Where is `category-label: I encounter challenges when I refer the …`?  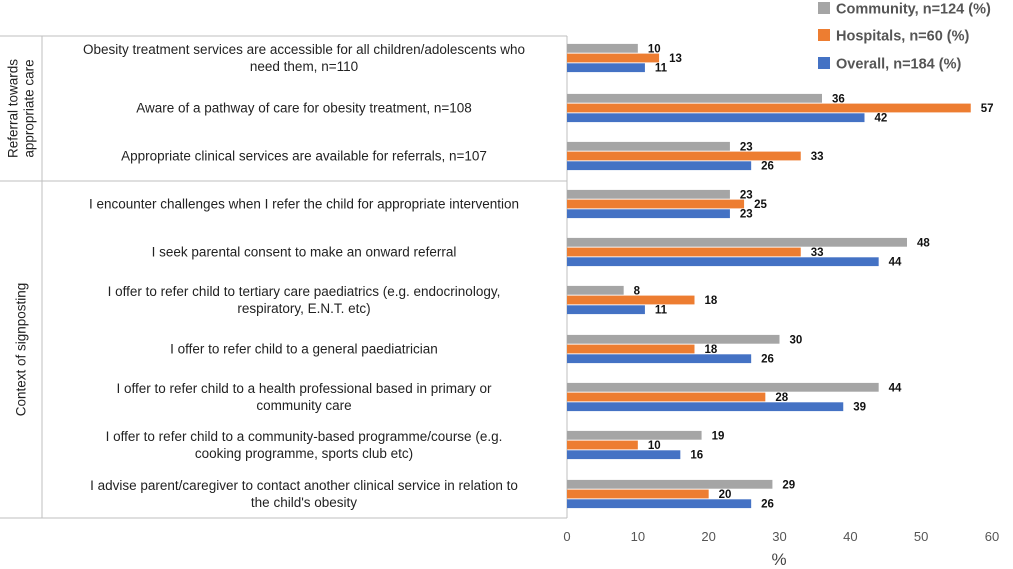
category-label: I encounter challenges when I refer the … is located at coordinates (304, 204).